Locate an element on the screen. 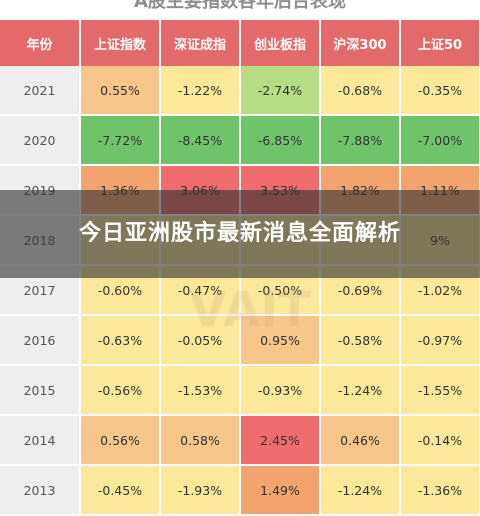  value-cell: 0.56% is located at coordinates (120, 440).